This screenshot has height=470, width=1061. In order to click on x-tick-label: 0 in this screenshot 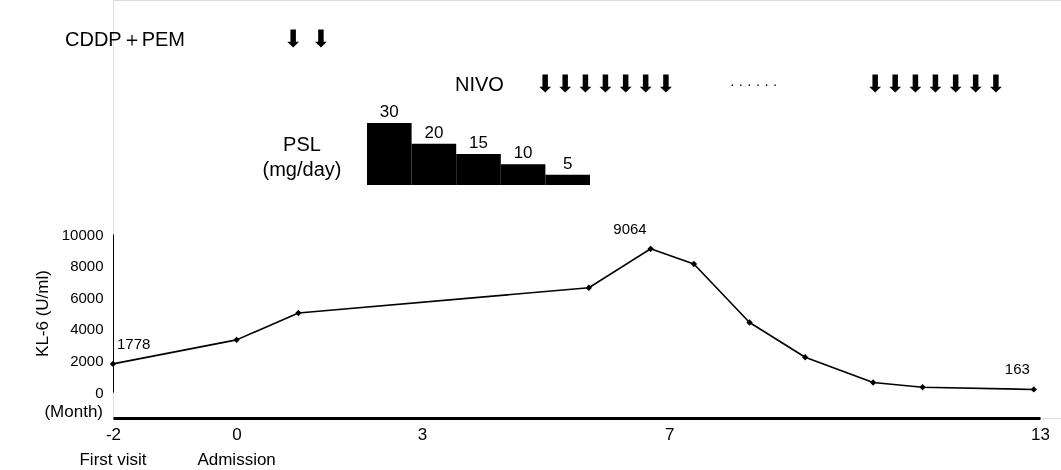, I will do `click(237, 434)`.